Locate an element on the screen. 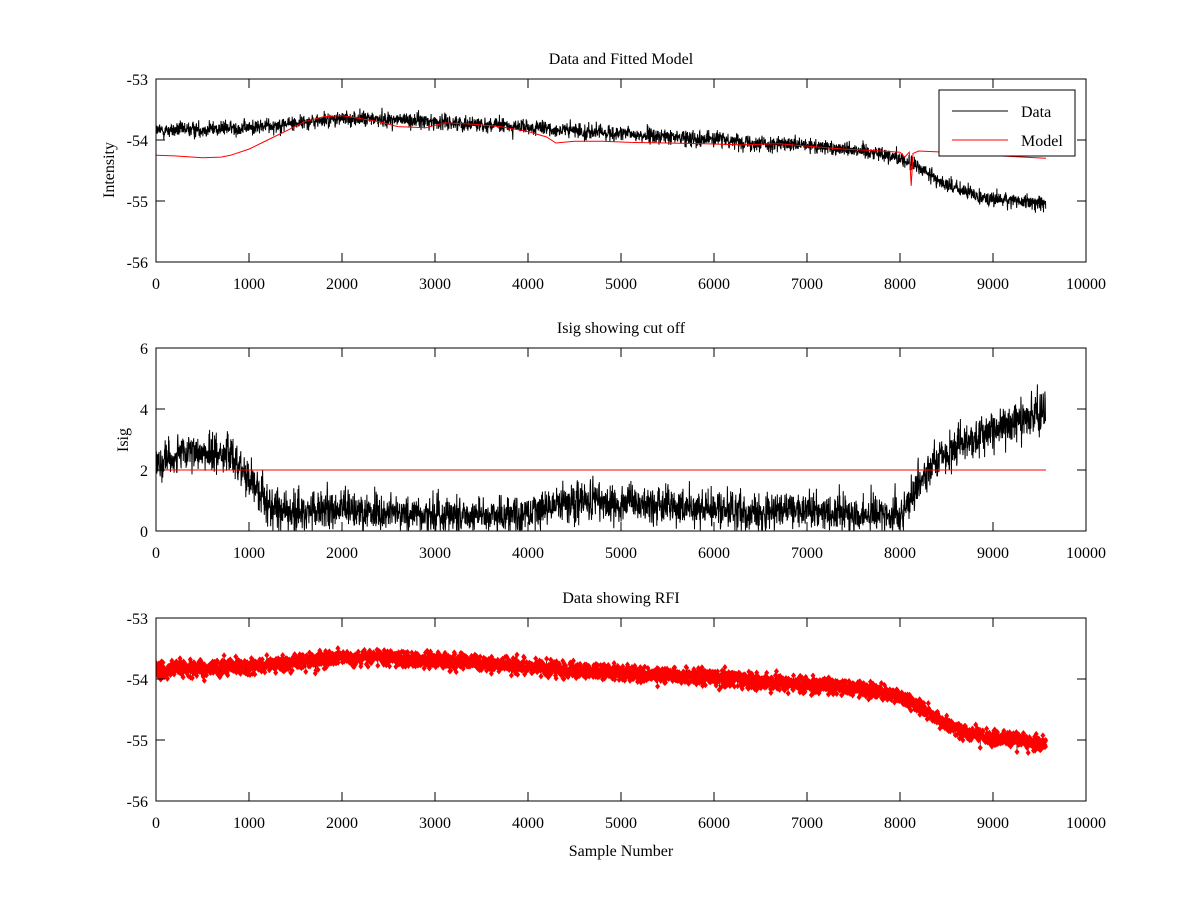  legend: Data Model is located at coordinates (1007, 123).